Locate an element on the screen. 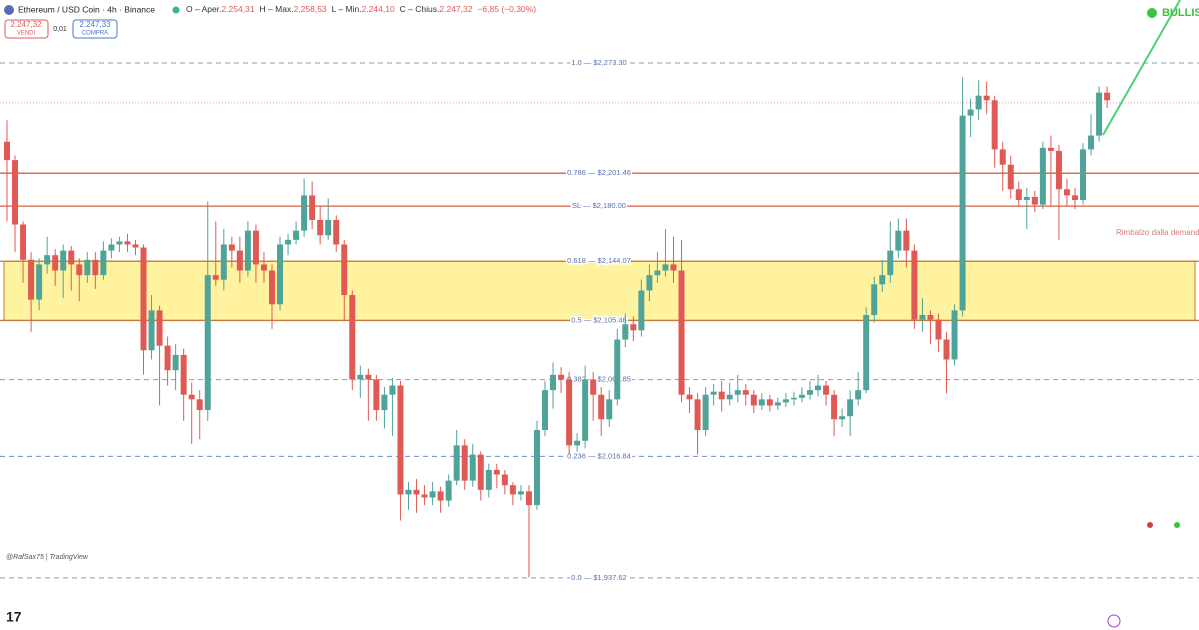 This screenshot has height=630, width=1199. symbol-icon is located at coordinates (9, 10).